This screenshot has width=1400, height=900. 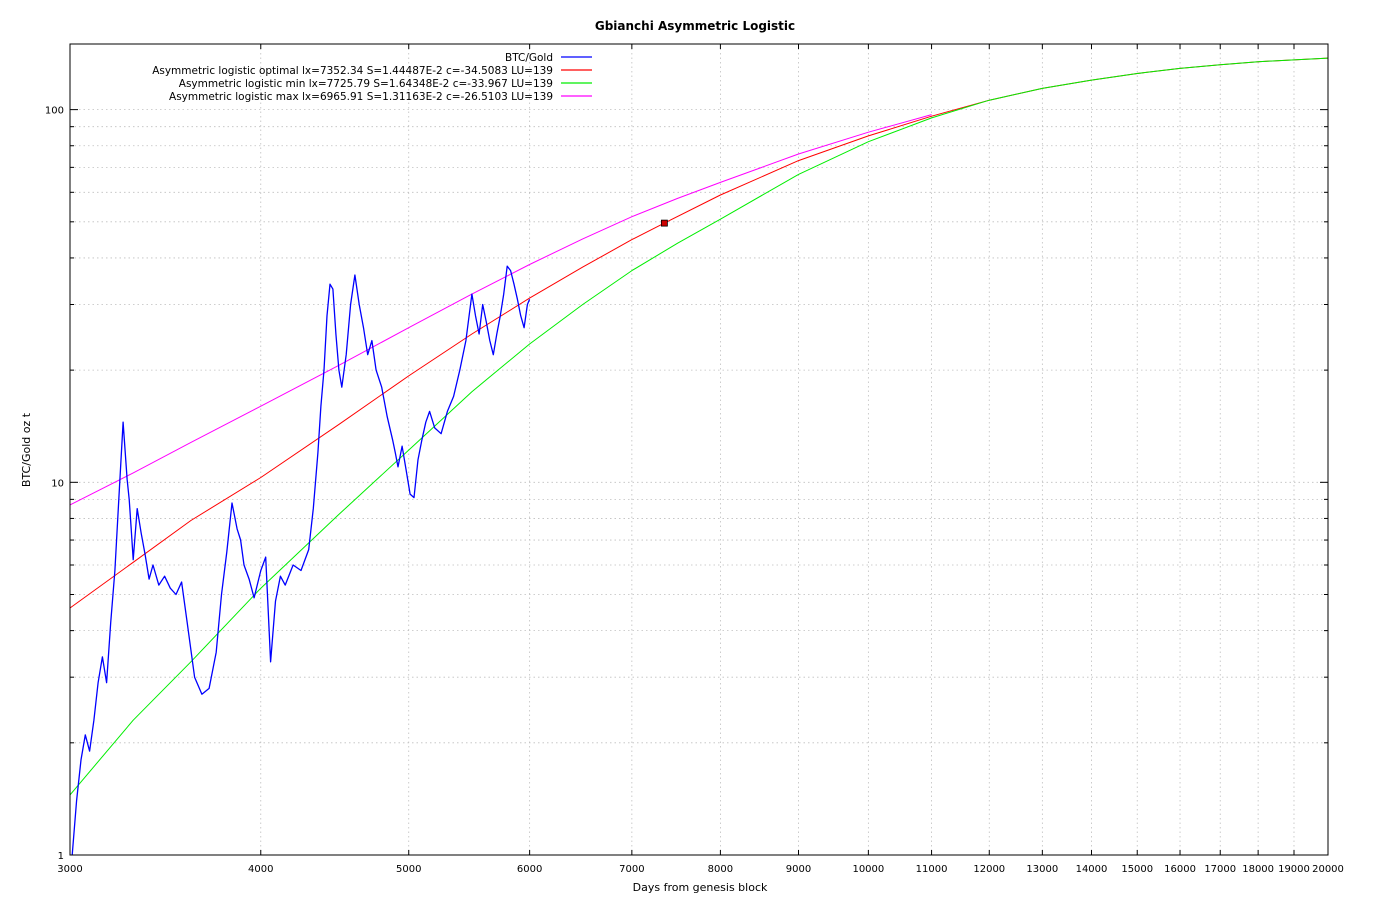 I want to click on y-tick-label: 10, so click(x=57, y=483).